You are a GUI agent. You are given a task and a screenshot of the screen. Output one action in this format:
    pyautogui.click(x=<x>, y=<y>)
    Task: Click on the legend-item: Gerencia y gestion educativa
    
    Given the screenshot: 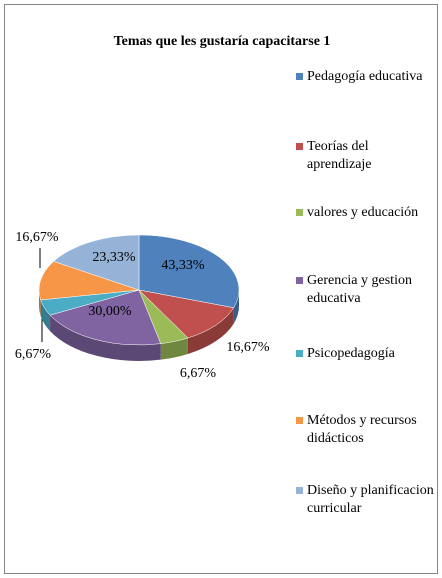 What is the action you would take?
    pyautogui.click(x=366, y=290)
    